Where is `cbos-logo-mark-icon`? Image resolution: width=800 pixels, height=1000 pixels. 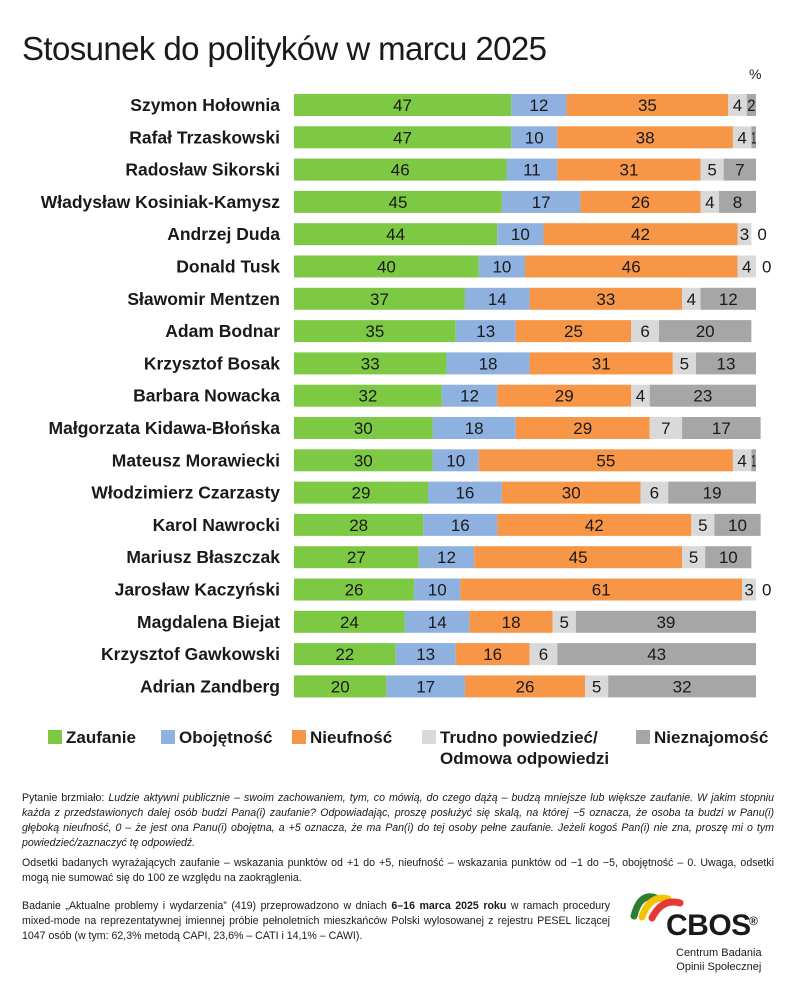
cbos-logo-mark-icon is located at coordinates (657, 907).